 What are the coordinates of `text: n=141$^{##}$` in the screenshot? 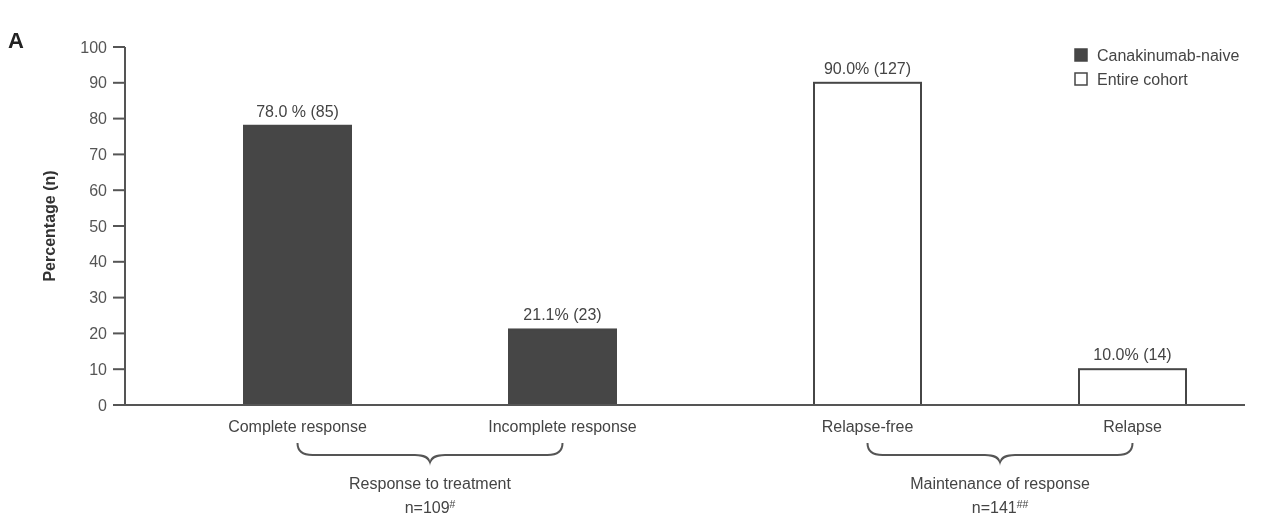 It's located at (1000, 507).